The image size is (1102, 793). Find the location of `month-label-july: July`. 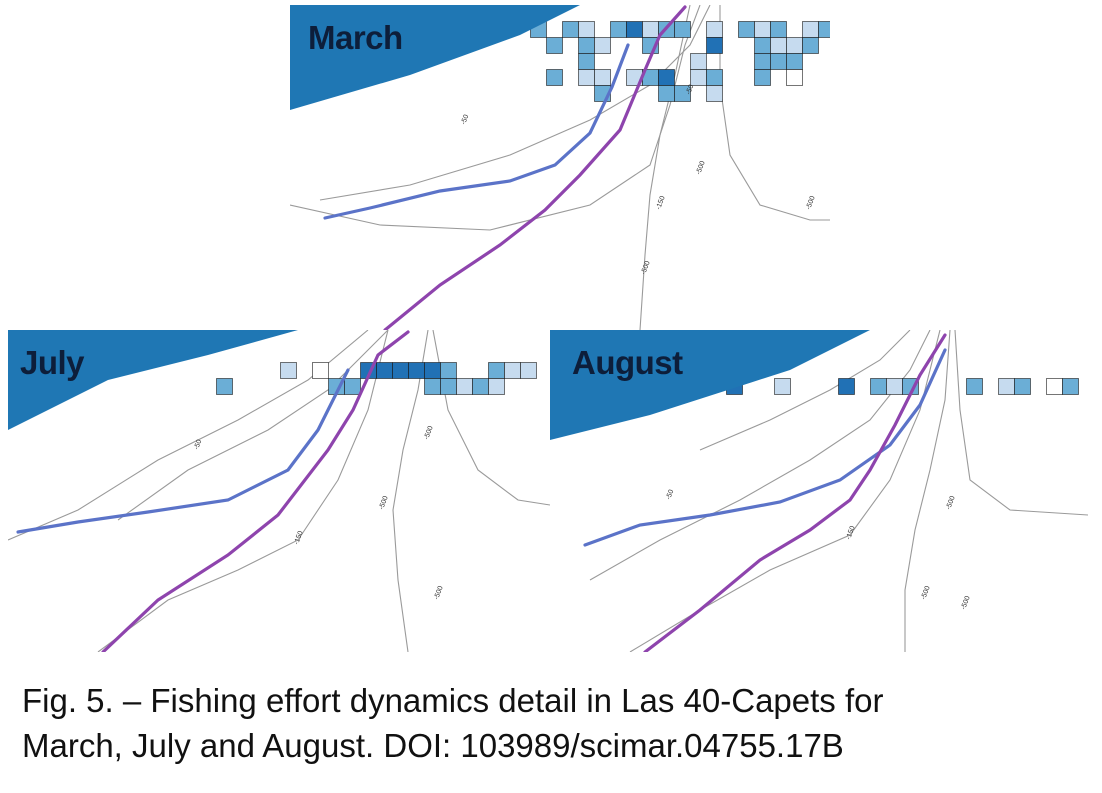

month-label-july: July is located at coordinates (52, 362).